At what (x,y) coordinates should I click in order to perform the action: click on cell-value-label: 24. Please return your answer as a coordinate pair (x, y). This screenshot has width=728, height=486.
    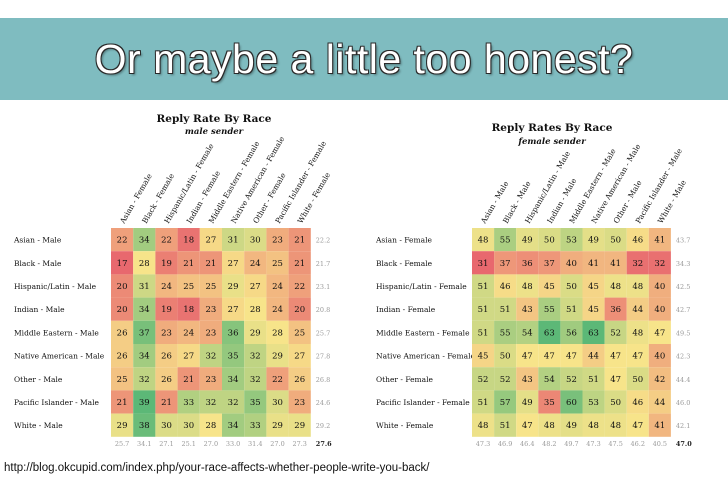
    Looking at the image, I should click on (166, 287).